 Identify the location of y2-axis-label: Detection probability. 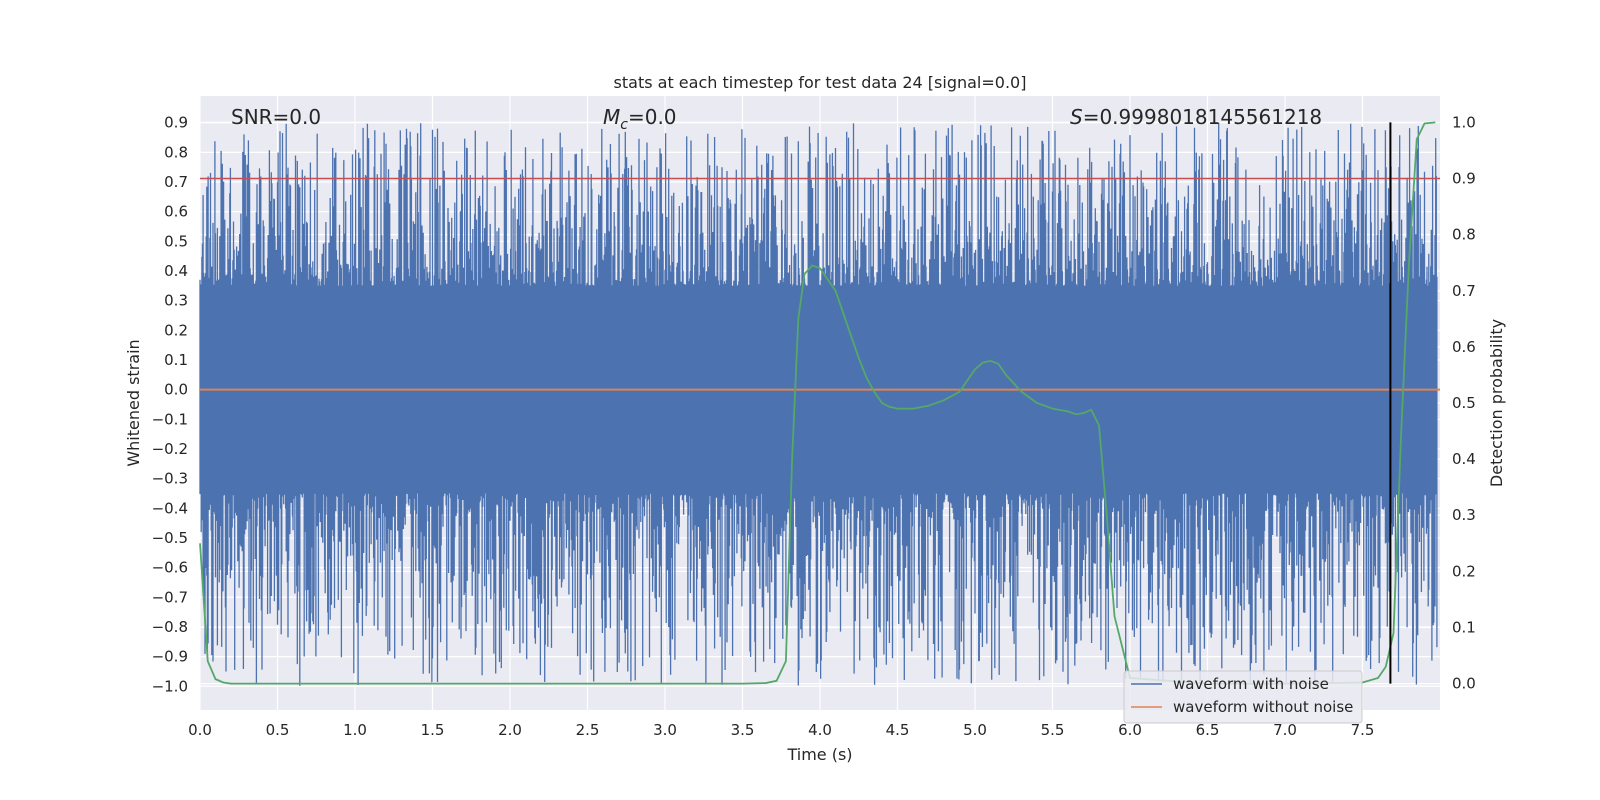
(1496, 403).